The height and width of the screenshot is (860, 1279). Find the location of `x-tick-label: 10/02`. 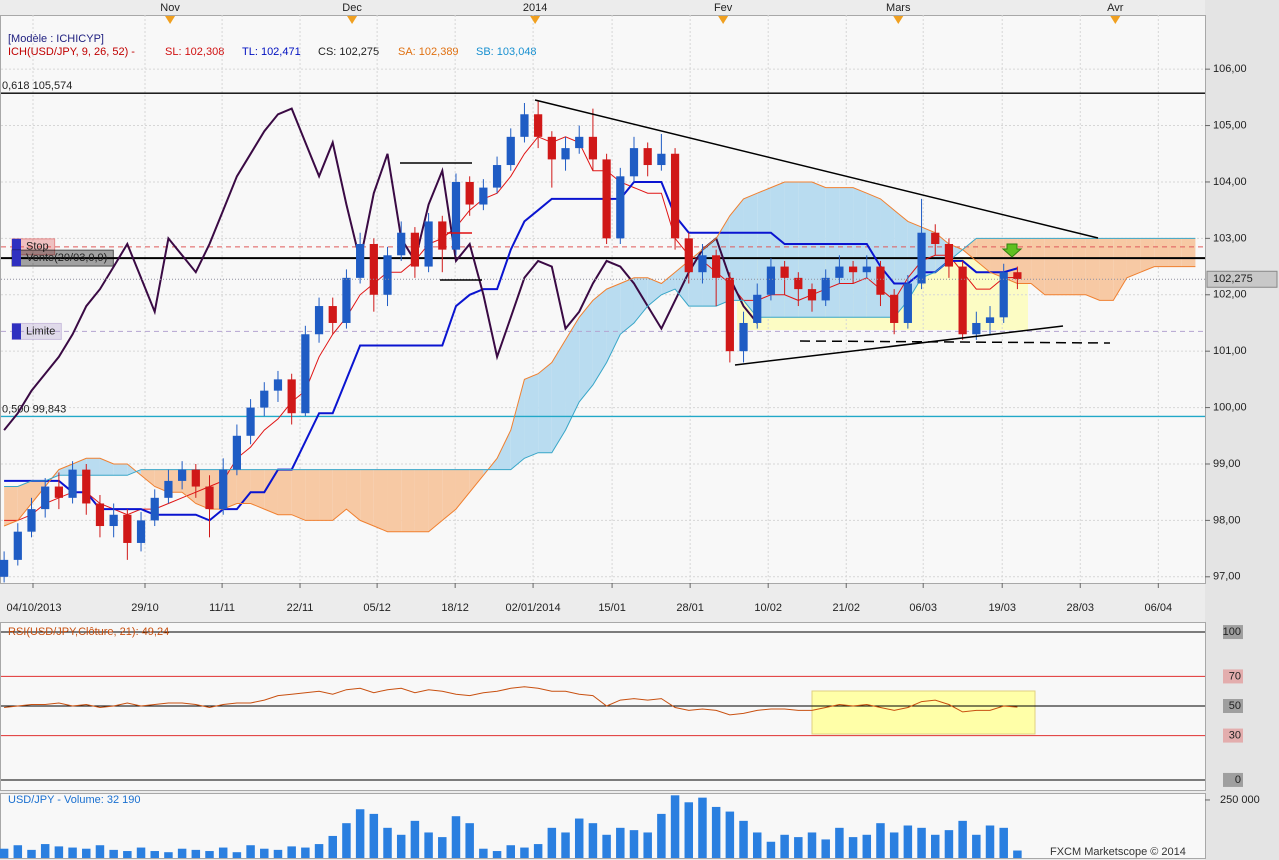

x-tick-label: 10/02 is located at coordinates (768, 608).